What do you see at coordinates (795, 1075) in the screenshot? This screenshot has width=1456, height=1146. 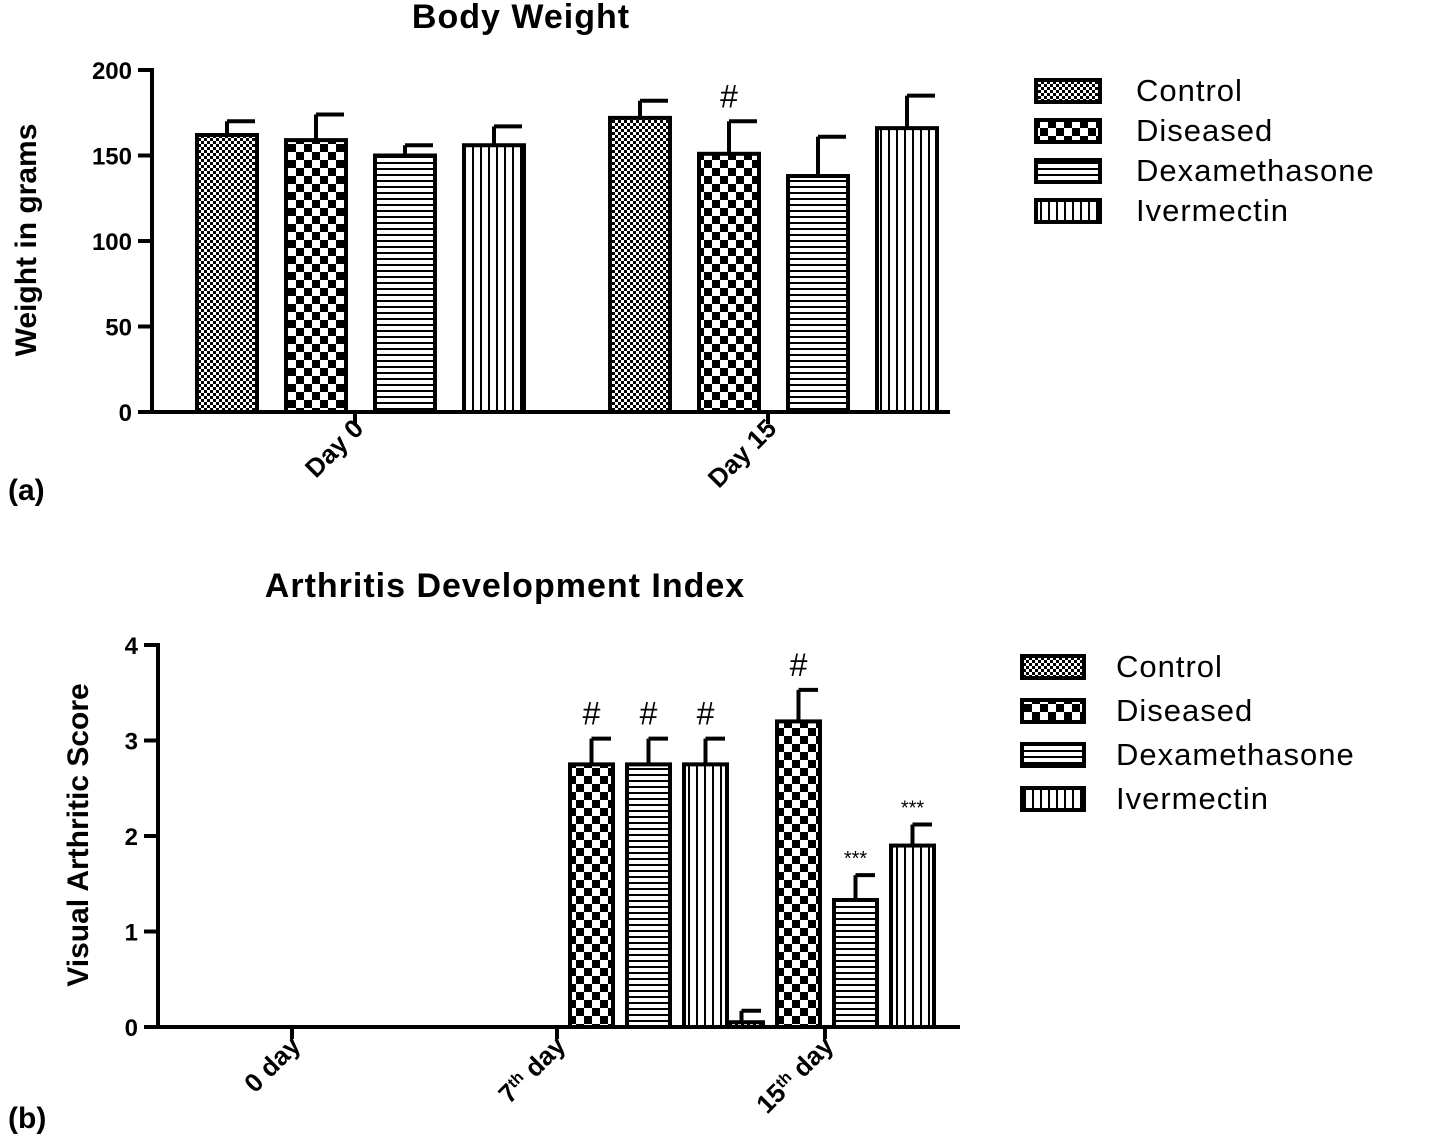 I see `chart-b-category-label: 15th day` at bounding box center [795, 1075].